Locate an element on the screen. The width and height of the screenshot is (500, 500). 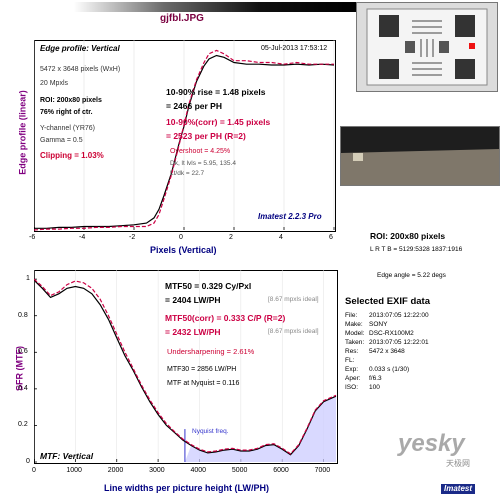
mtf-x-tick-label: 0 is located at coordinates (34, 470).